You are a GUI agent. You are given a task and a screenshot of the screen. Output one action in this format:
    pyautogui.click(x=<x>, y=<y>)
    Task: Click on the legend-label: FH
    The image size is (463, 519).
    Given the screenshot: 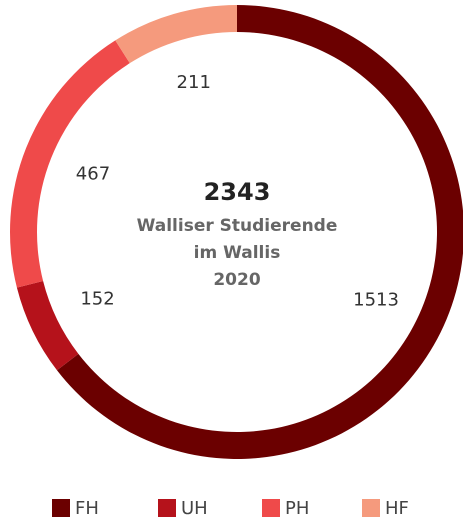 What is the action you would take?
    pyautogui.click(x=87, y=508)
    